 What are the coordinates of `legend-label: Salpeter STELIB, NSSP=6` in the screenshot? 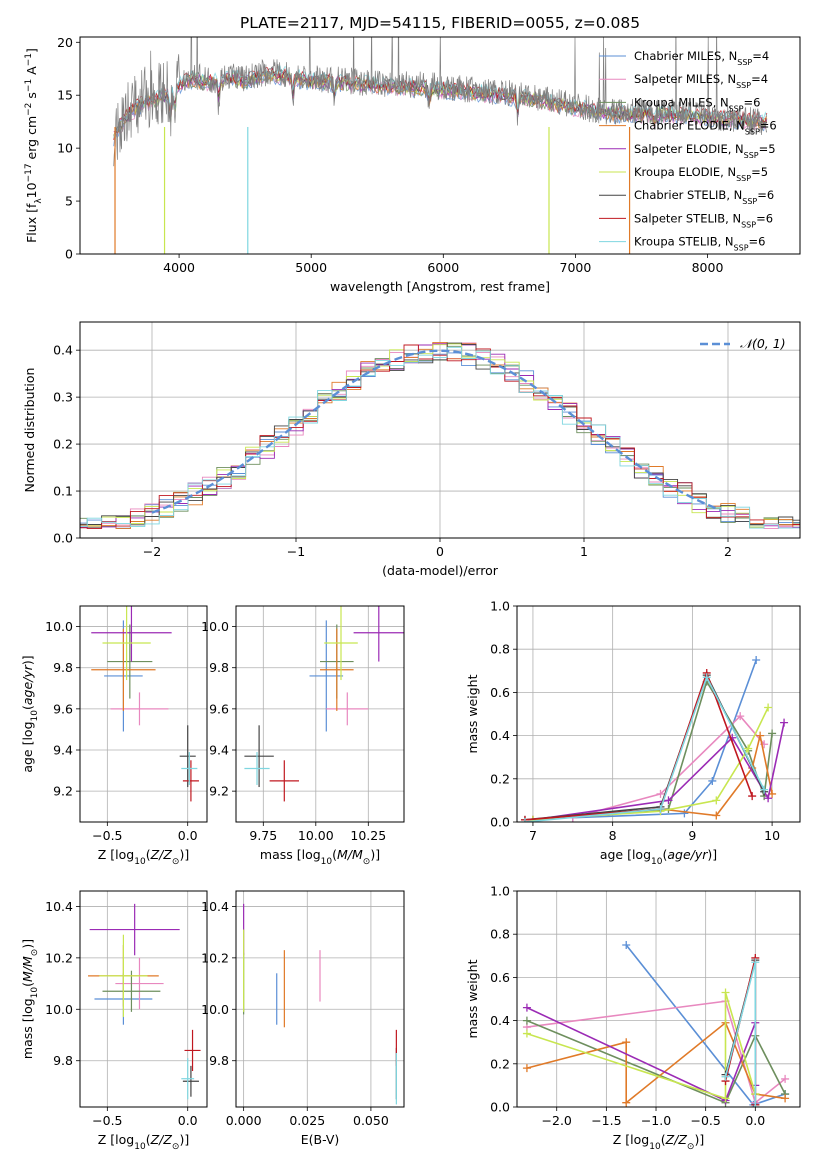 It's located at (703, 220).